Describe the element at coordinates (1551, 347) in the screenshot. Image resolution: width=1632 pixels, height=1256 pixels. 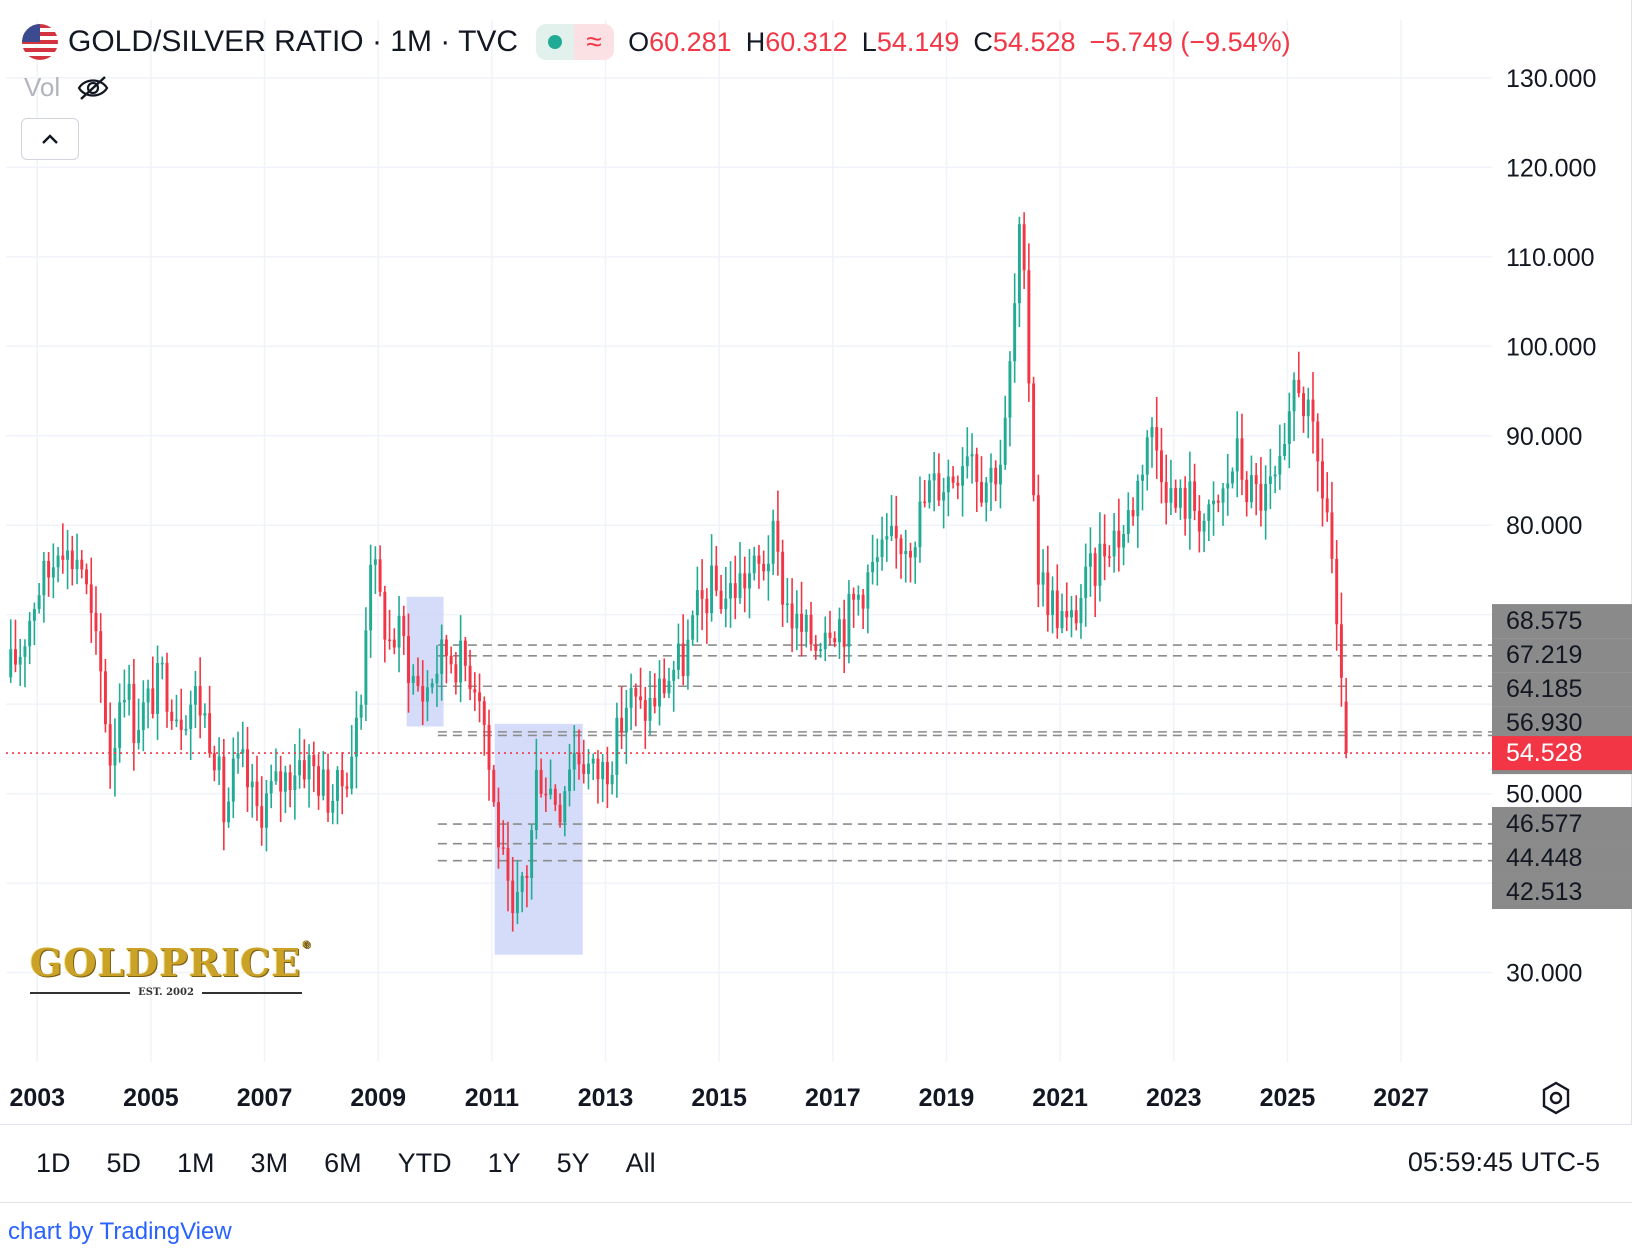
I see `y-tick-label: 100.000` at that location.